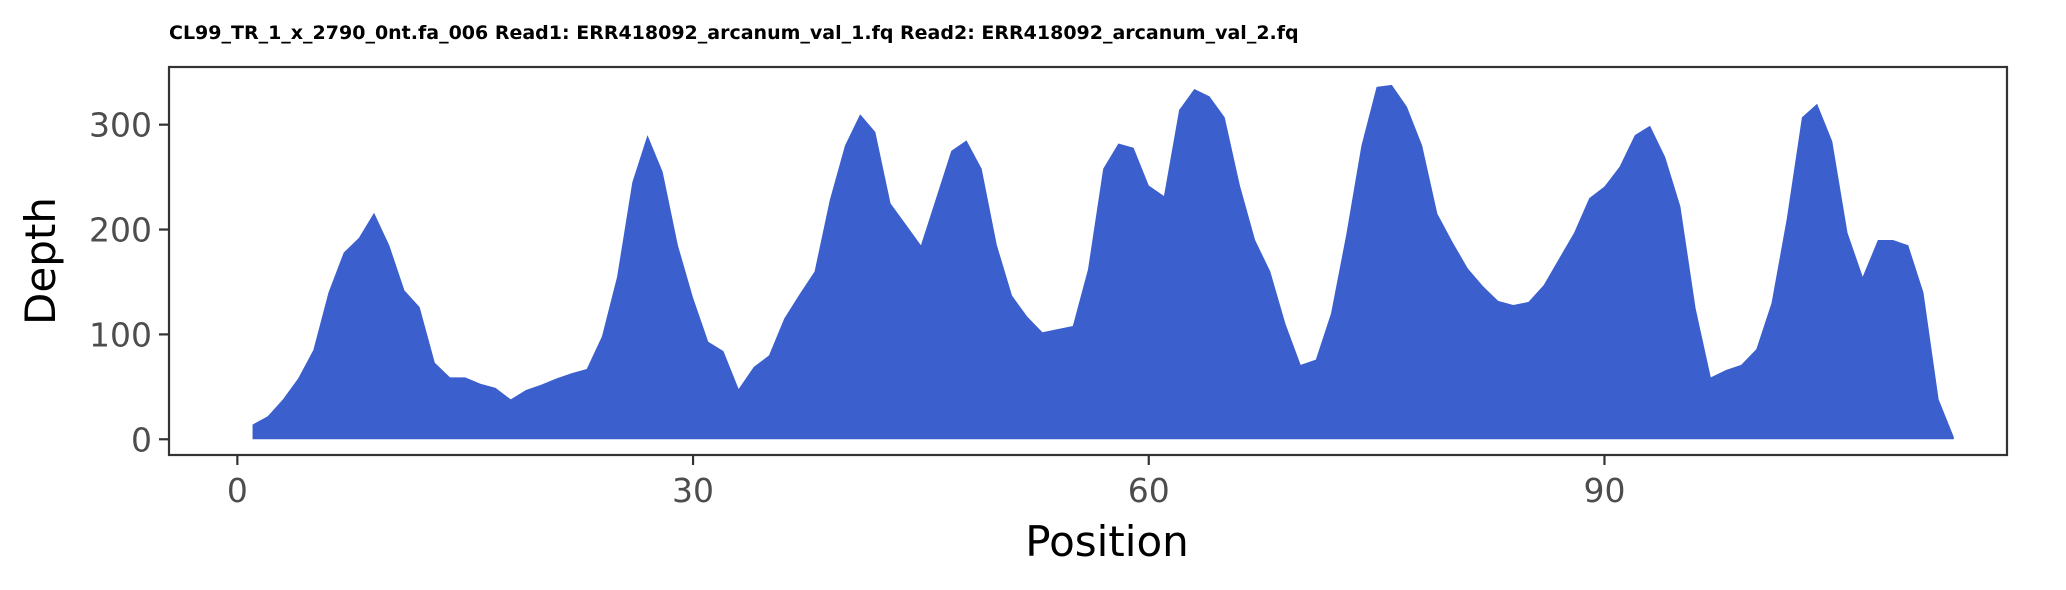 The width and height of the screenshot is (2066, 590). I want to click on x-tick-label: 90, so click(1604, 490).